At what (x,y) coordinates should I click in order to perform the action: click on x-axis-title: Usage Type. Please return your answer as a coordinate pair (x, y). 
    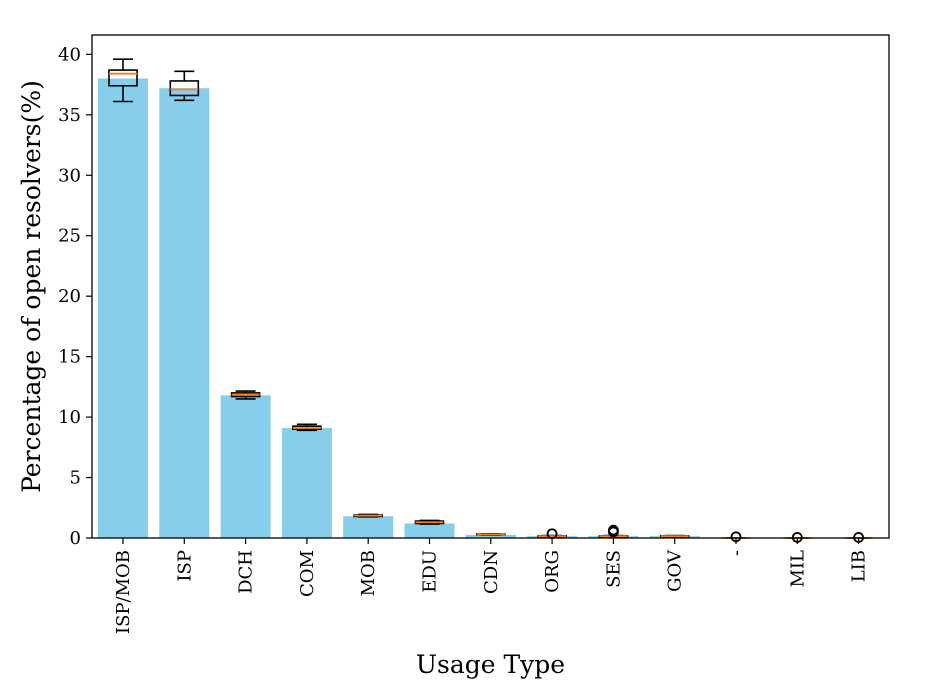
    Looking at the image, I should click on (490, 664).